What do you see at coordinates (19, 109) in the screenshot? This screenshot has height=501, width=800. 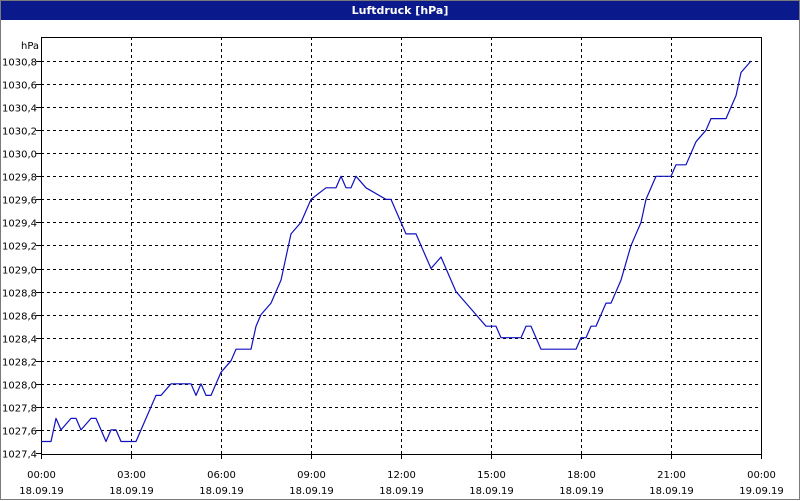 I see `y-tick-label: 1030,4` at bounding box center [19, 109].